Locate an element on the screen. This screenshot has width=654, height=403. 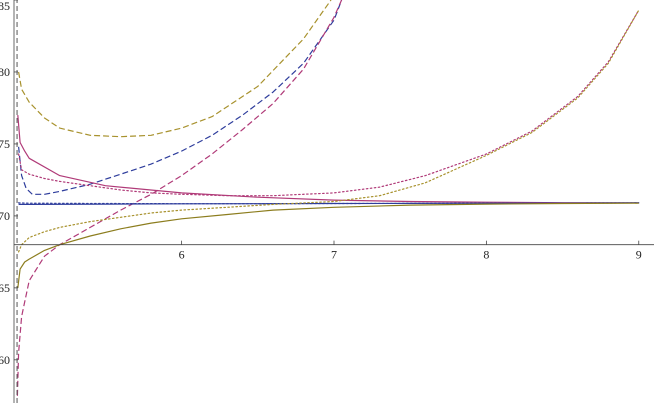
x-tick-label: 9 is located at coordinates (639, 255).